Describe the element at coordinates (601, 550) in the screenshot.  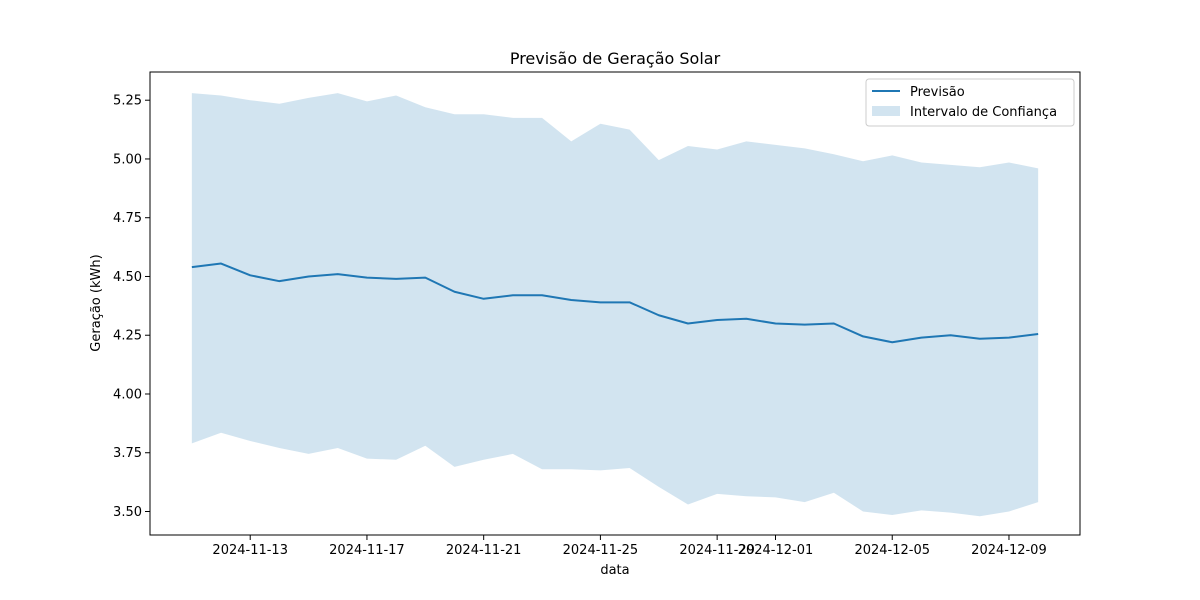
I see `x-tick-label: 2024-11-25` at that location.